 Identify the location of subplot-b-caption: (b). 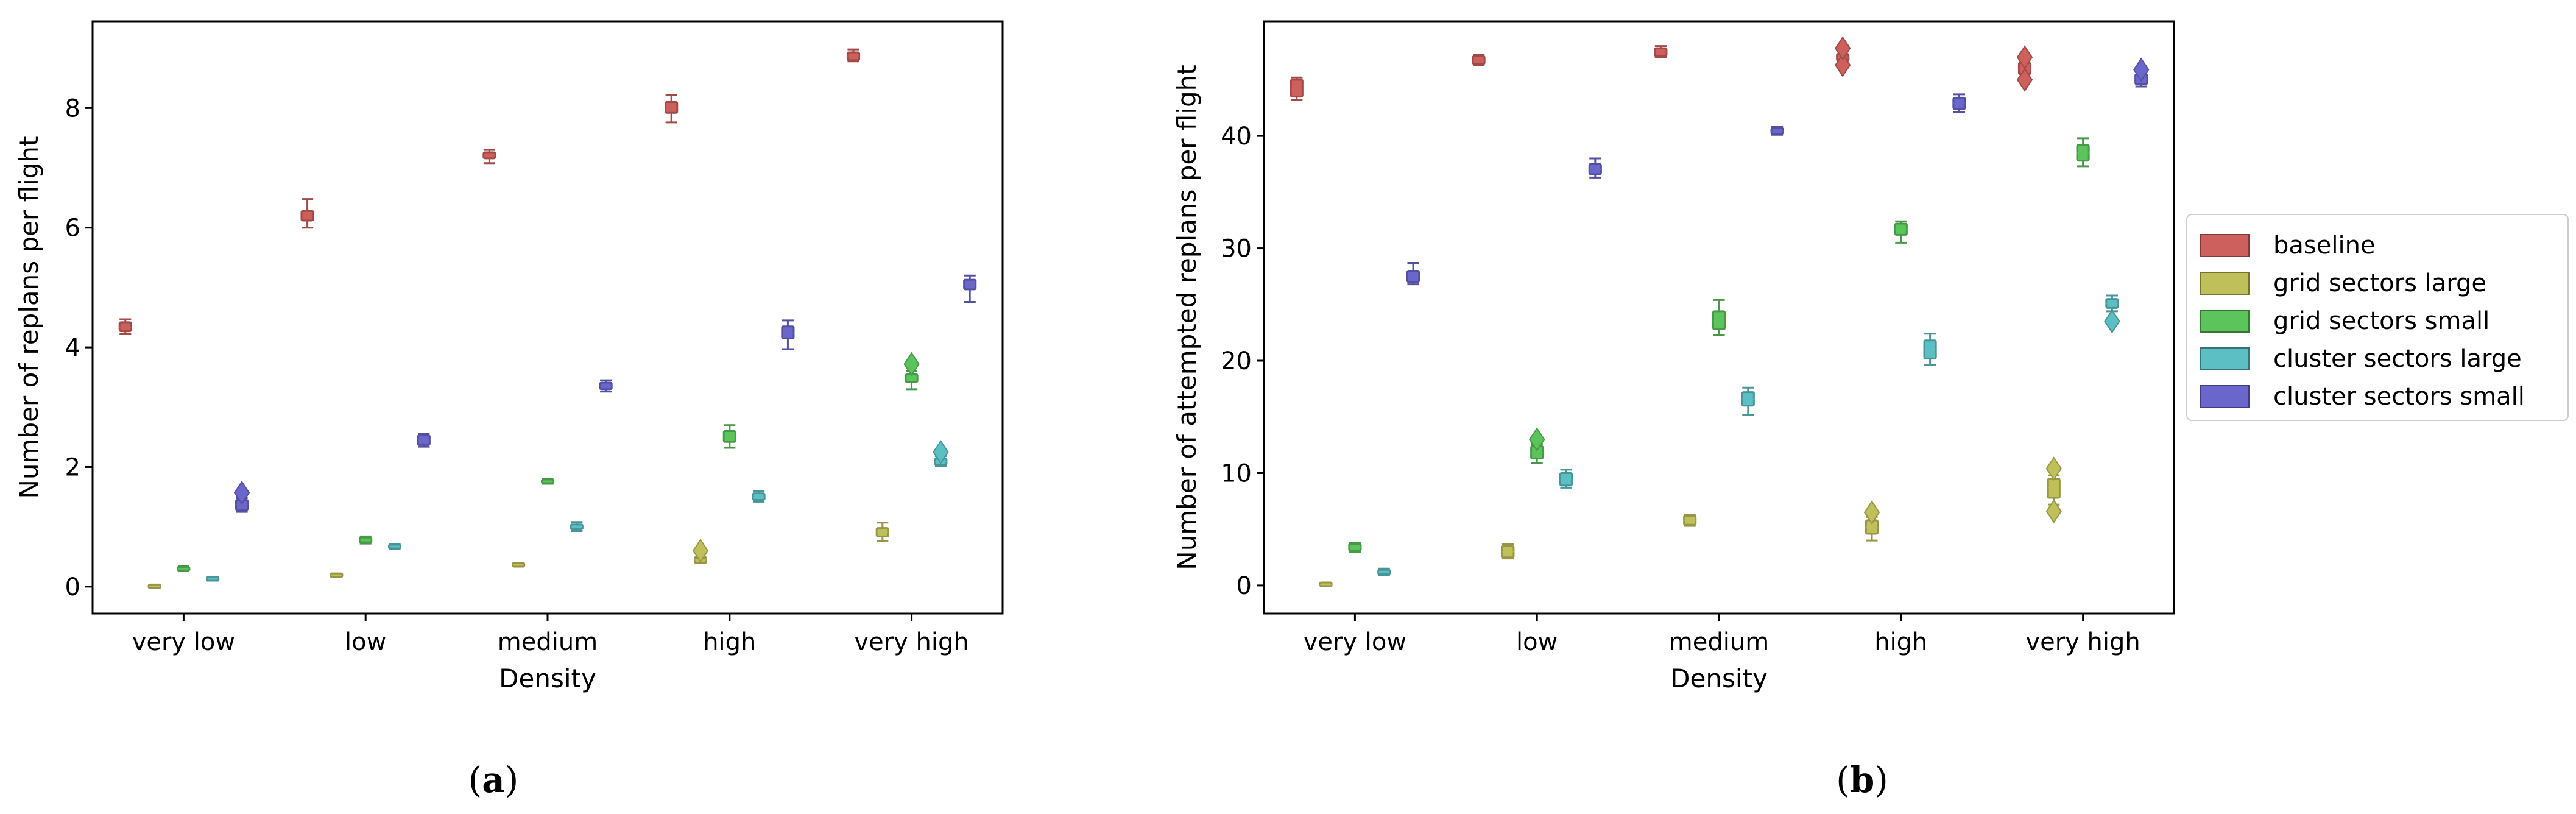
(1862, 780).